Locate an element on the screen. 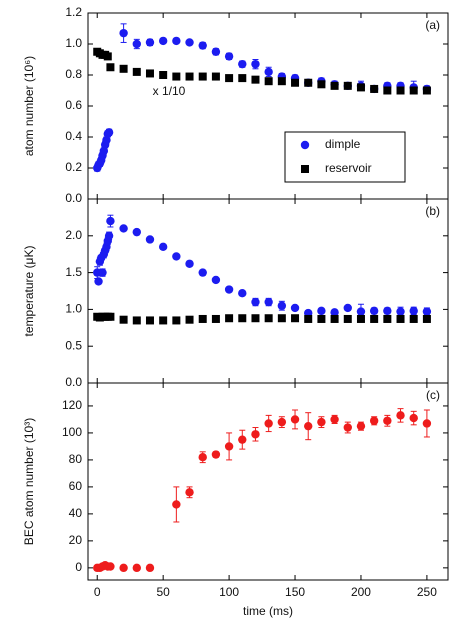  y-tick-label: 80 is located at coordinates (76, 459).